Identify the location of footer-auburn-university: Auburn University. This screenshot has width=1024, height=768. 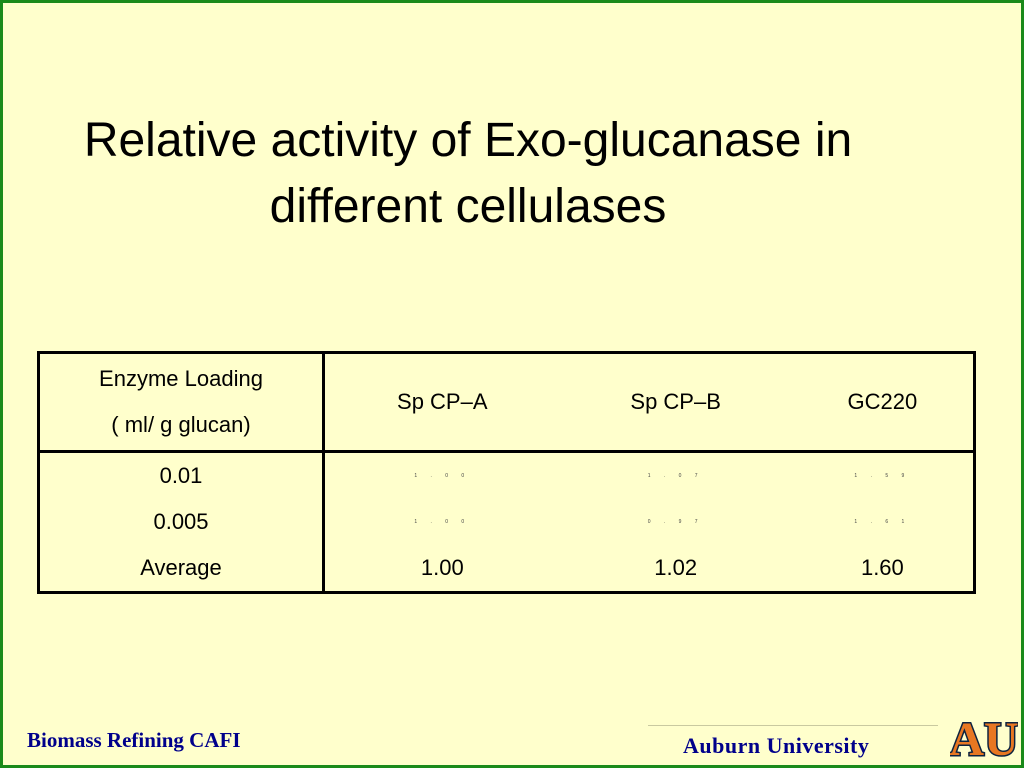
(776, 745).